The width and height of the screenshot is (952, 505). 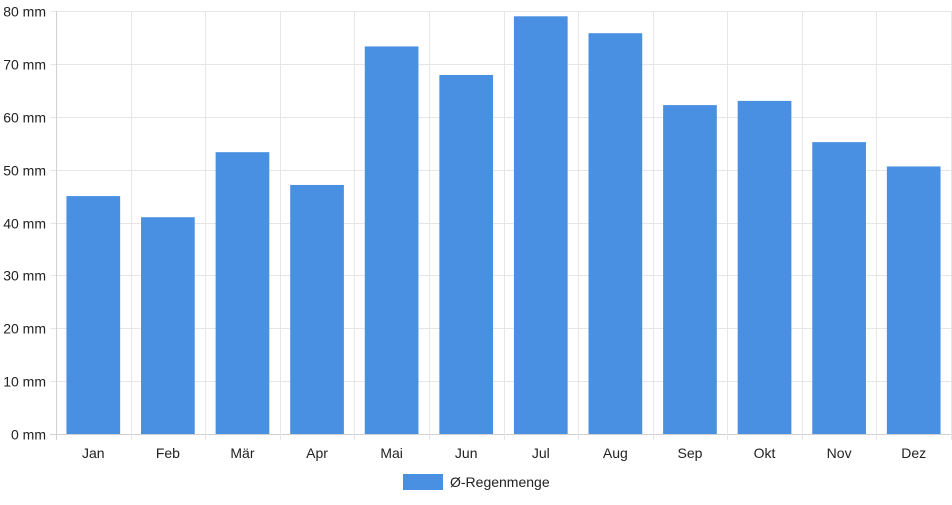 I want to click on bar-apr, so click(x=317, y=309).